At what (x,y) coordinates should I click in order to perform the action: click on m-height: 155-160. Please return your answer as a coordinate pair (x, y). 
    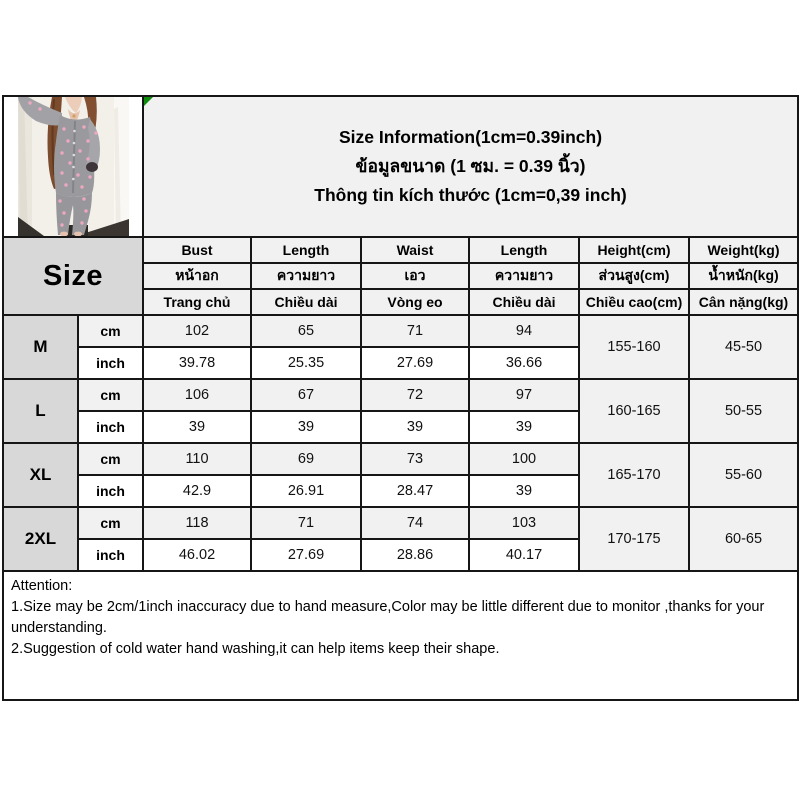
    Looking at the image, I should click on (634, 347).